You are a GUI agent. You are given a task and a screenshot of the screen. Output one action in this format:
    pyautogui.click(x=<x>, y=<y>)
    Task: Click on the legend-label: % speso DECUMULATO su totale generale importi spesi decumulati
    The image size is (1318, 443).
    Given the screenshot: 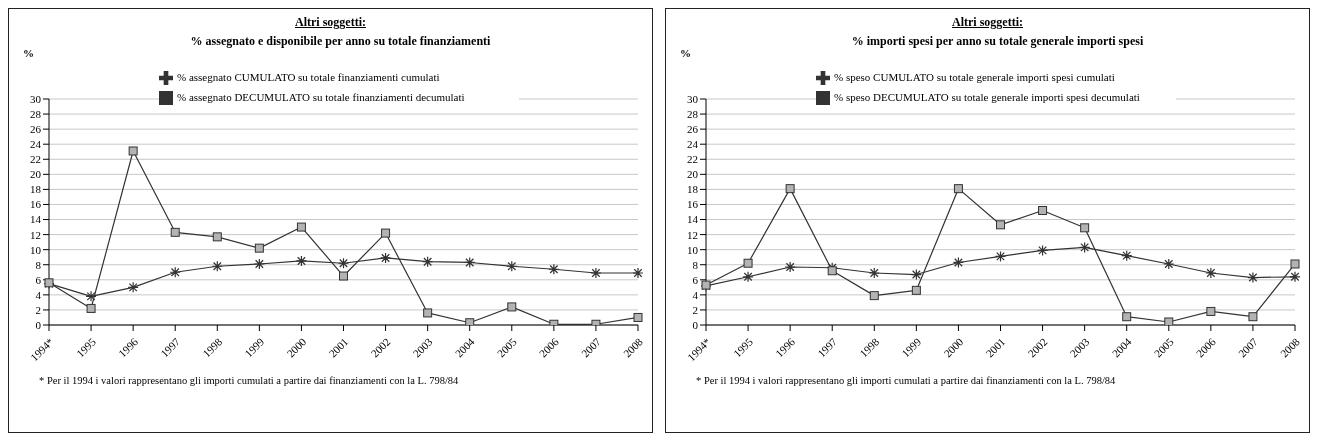 What is the action you would take?
    pyautogui.click(x=987, y=97)
    